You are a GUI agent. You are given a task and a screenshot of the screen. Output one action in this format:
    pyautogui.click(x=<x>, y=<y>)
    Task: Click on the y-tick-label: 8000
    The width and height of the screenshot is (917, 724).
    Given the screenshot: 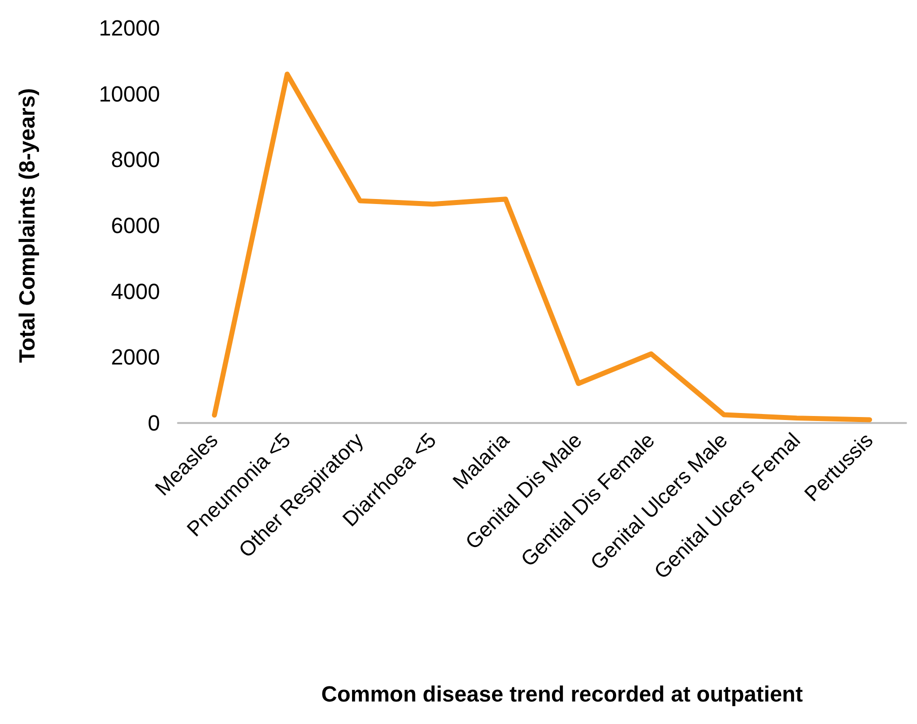 What is the action you would take?
    pyautogui.click(x=135, y=159)
    